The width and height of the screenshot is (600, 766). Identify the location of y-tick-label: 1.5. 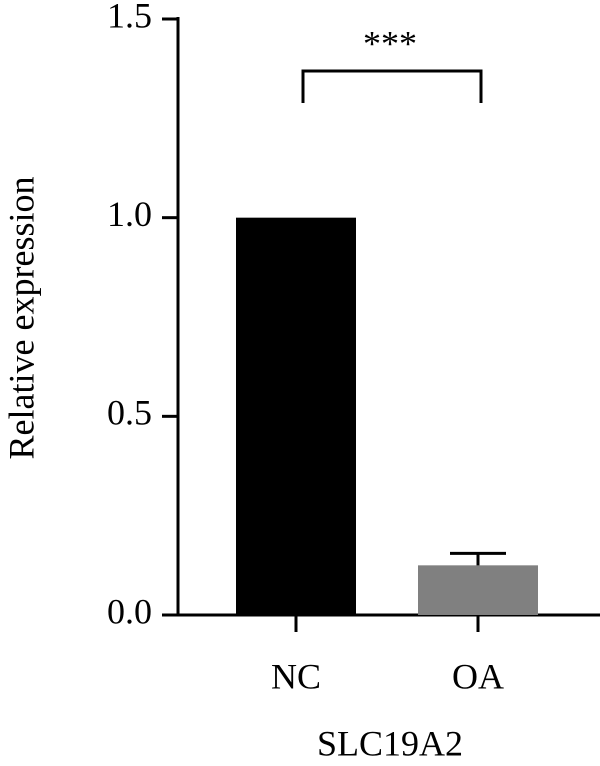
(129, 17).